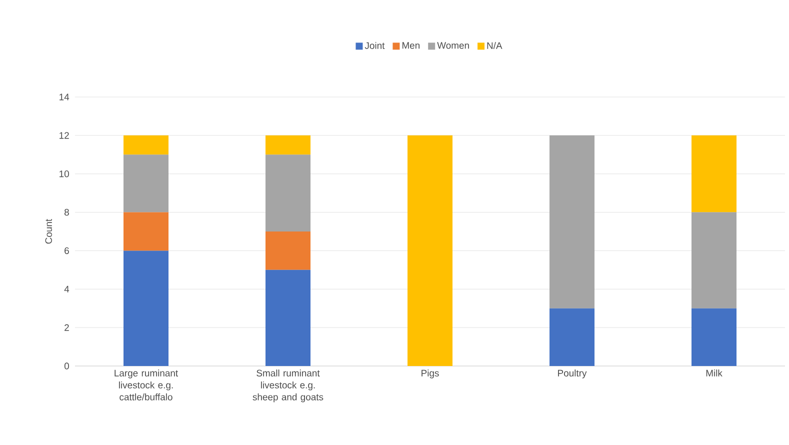 Image resolution: width=789 pixels, height=445 pixels. What do you see at coordinates (453, 45) in the screenshot?
I see `legend-label: Women` at bounding box center [453, 45].